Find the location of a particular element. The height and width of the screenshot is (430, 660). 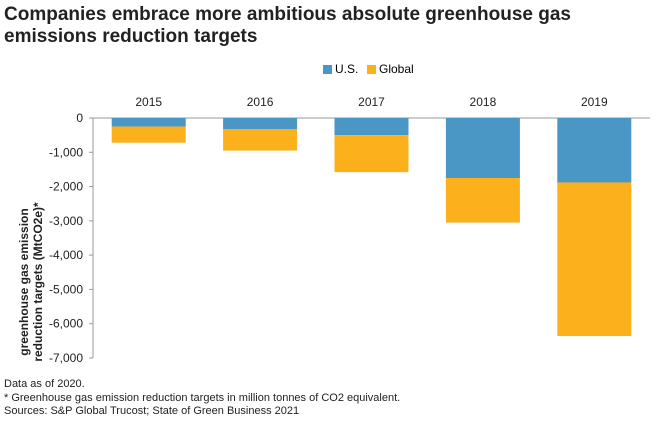

y-tick-label: -2,000 is located at coordinates (66, 187).